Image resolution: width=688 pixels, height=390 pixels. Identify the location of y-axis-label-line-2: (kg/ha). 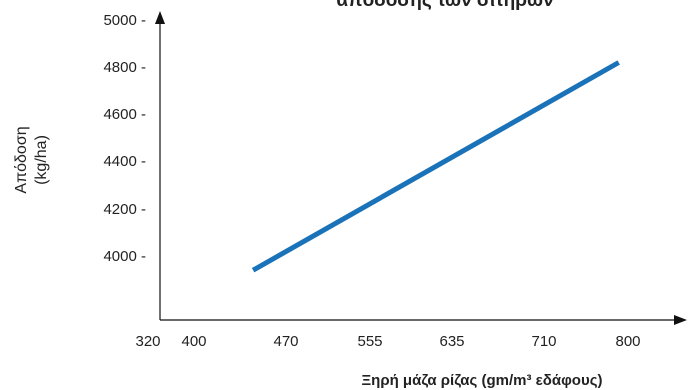
(41, 160).